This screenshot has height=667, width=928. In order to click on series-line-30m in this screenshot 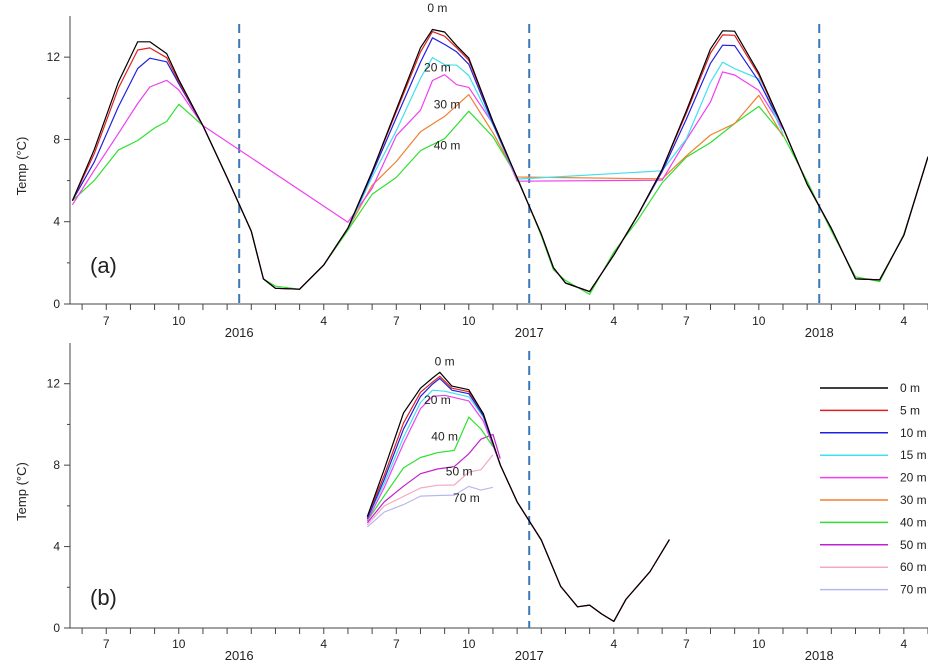, I will do `click(565, 161)`.